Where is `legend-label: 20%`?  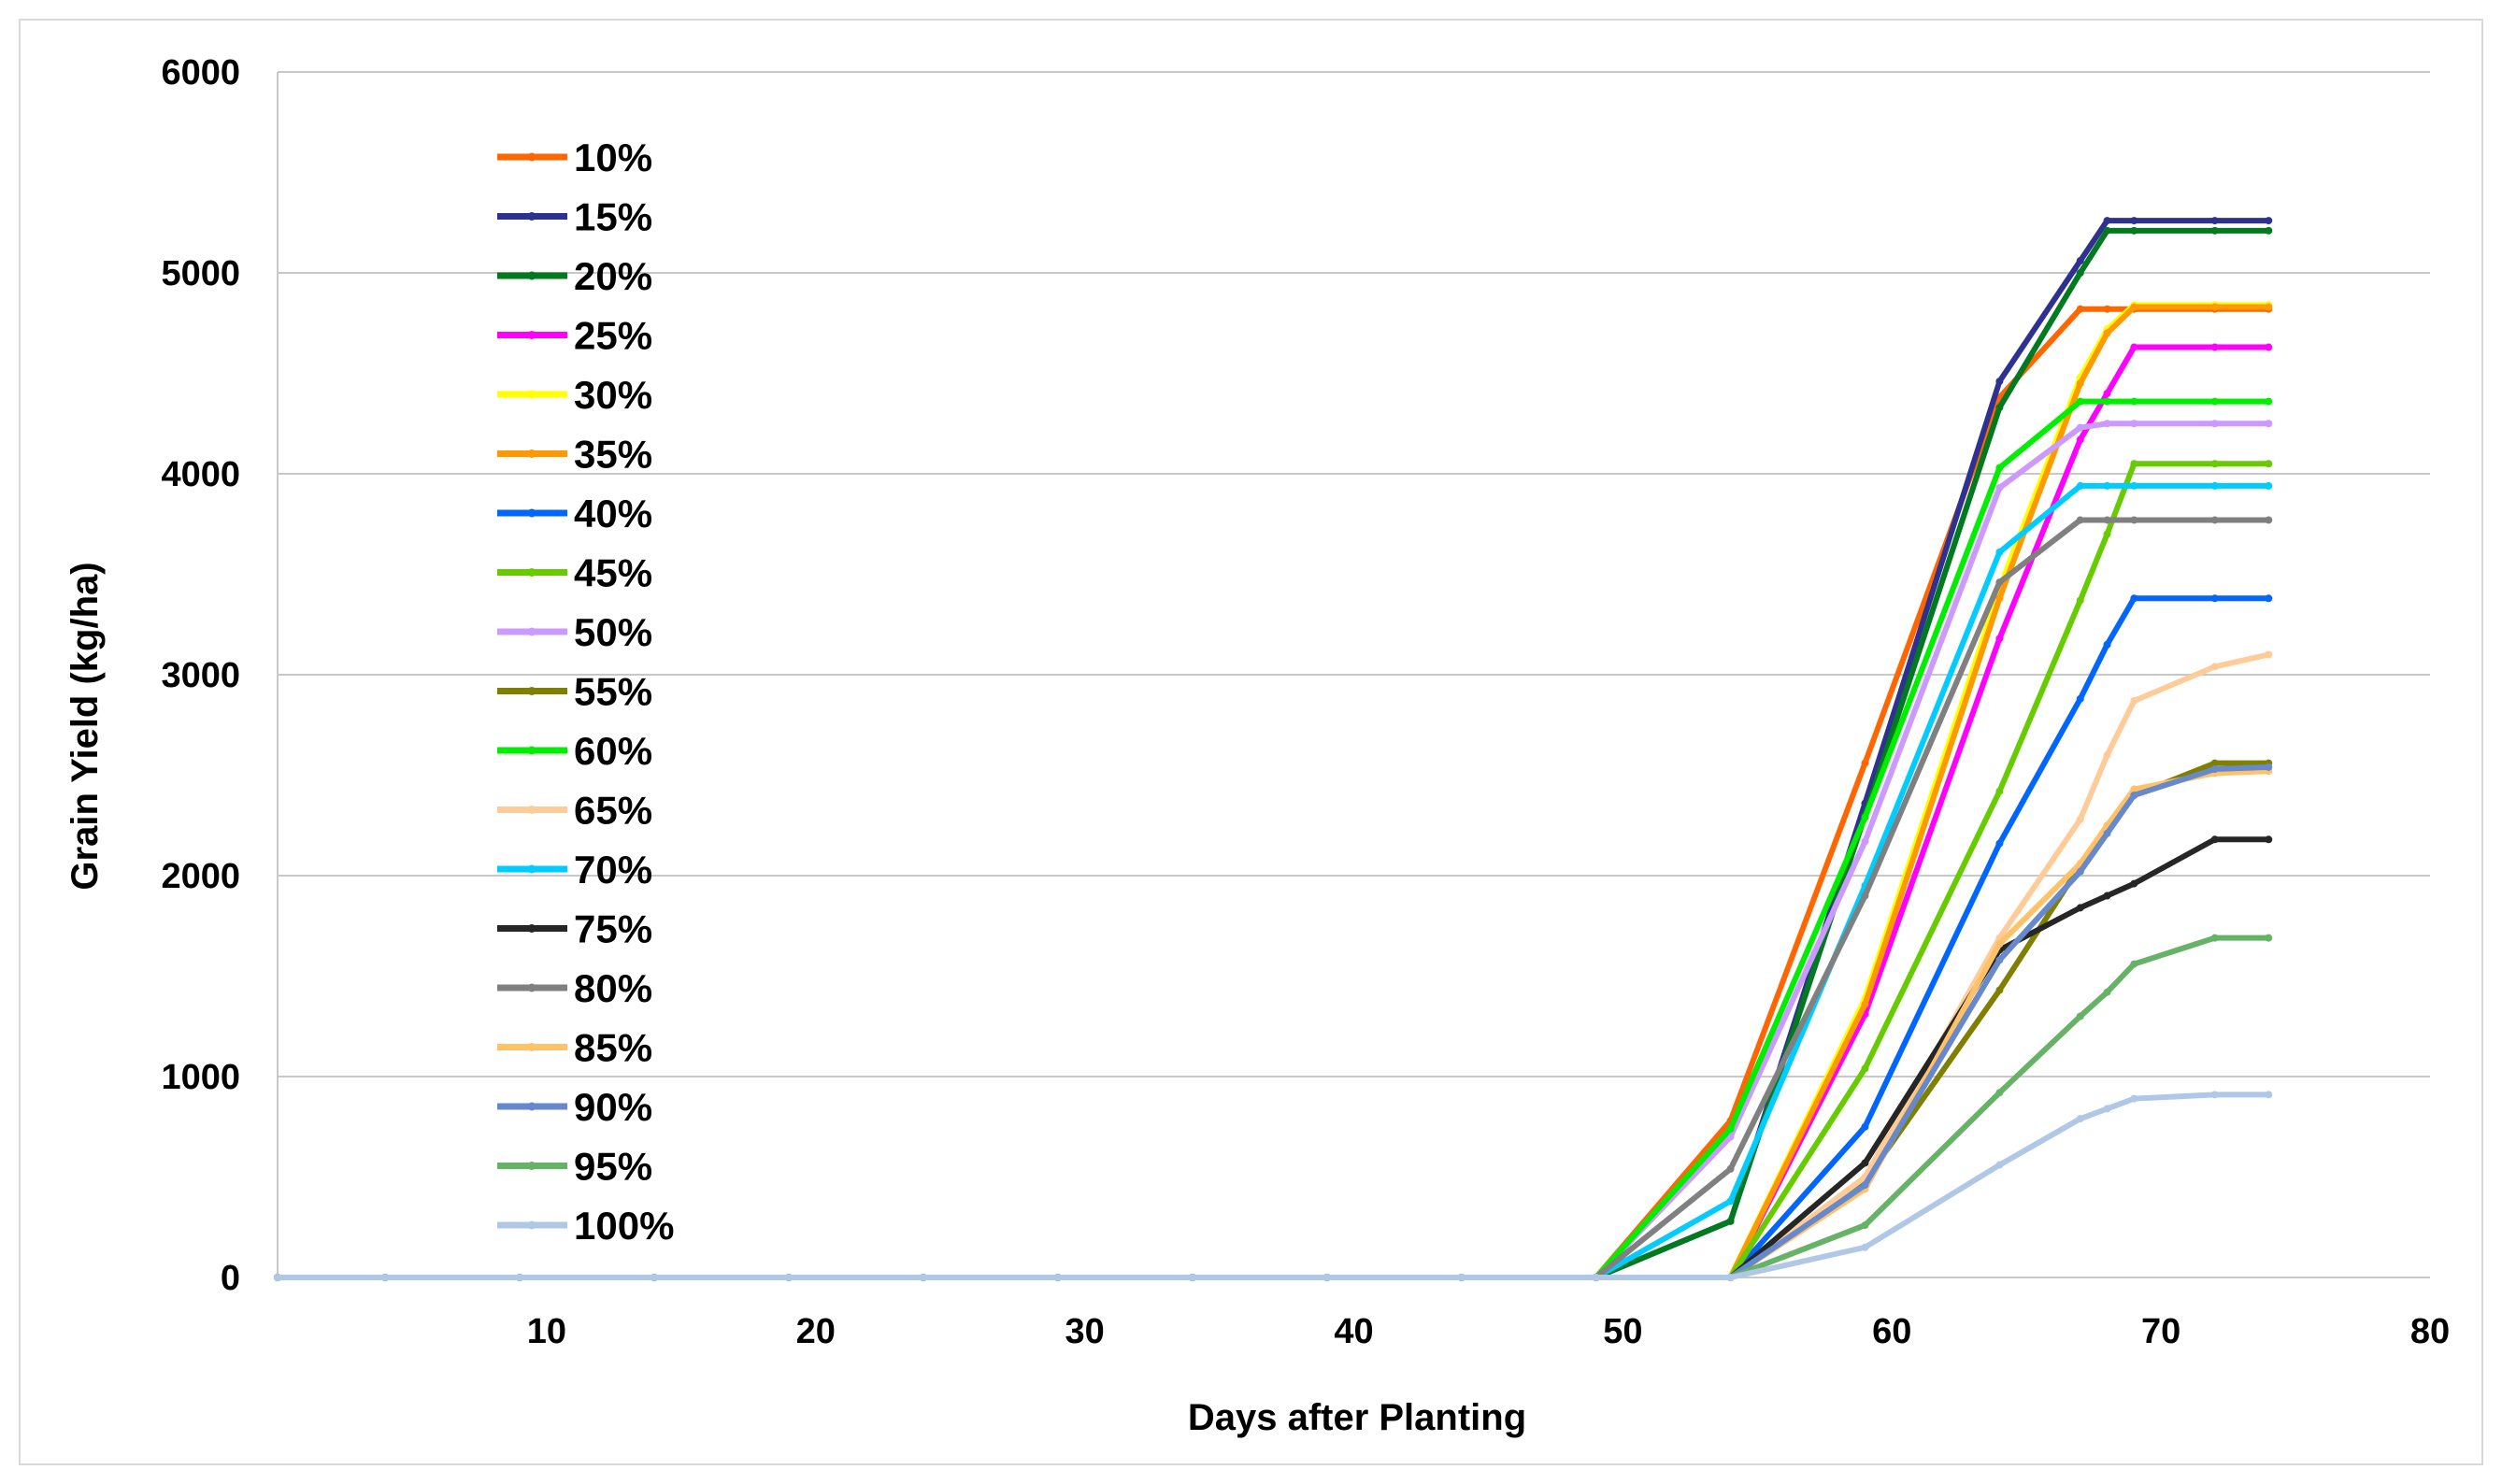 legend-label: 20% is located at coordinates (613, 276).